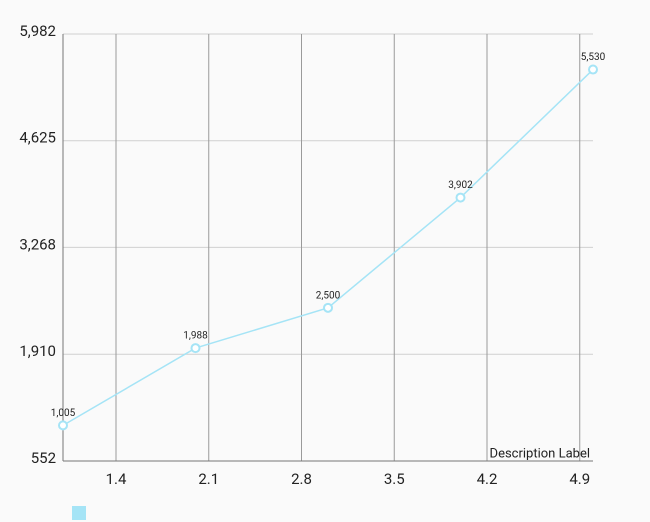  I want to click on x-tick-label: 4.9, so click(579, 479).